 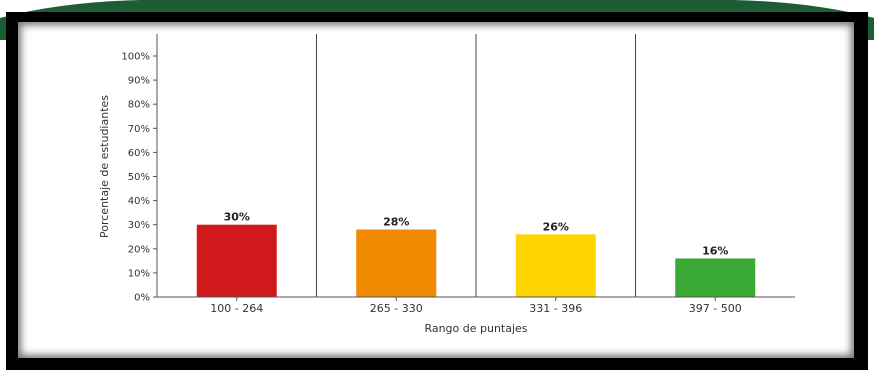 I want to click on y-tick-label: 30%, so click(x=139, y=225).